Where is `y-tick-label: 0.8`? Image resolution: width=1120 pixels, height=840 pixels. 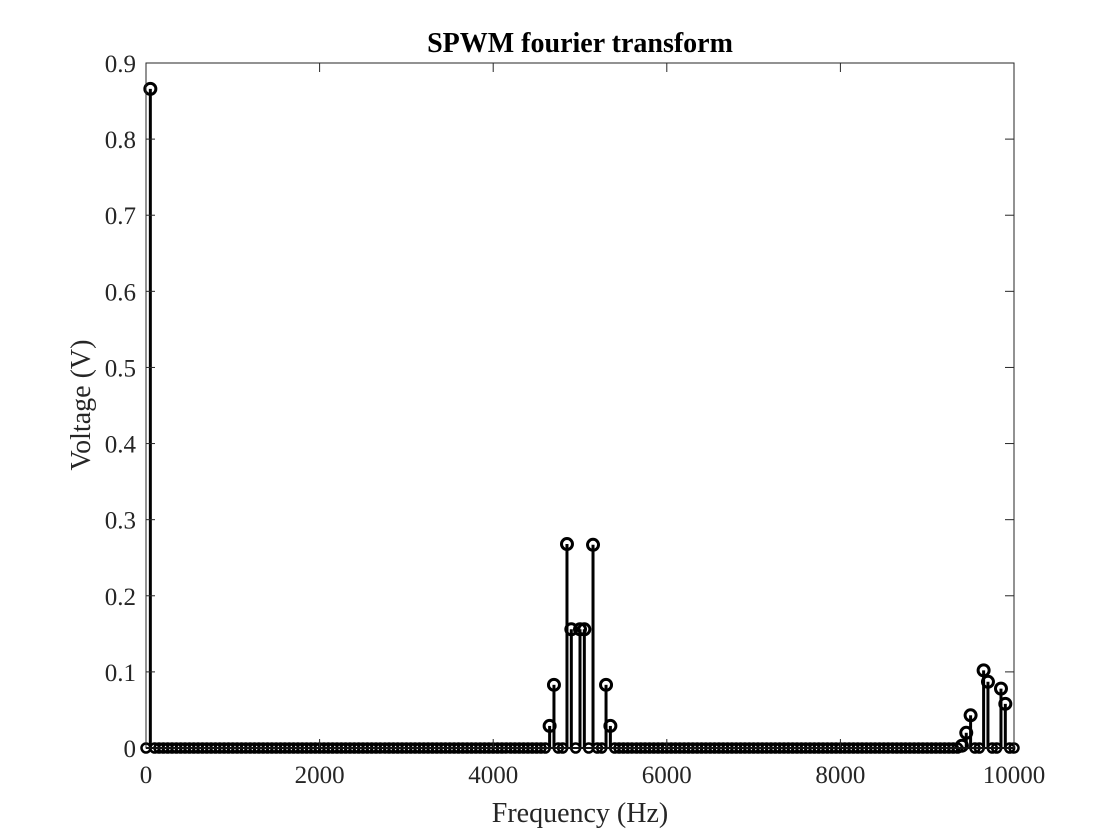 y-tick-label: 0.8 is located at coordinates (120, 140).